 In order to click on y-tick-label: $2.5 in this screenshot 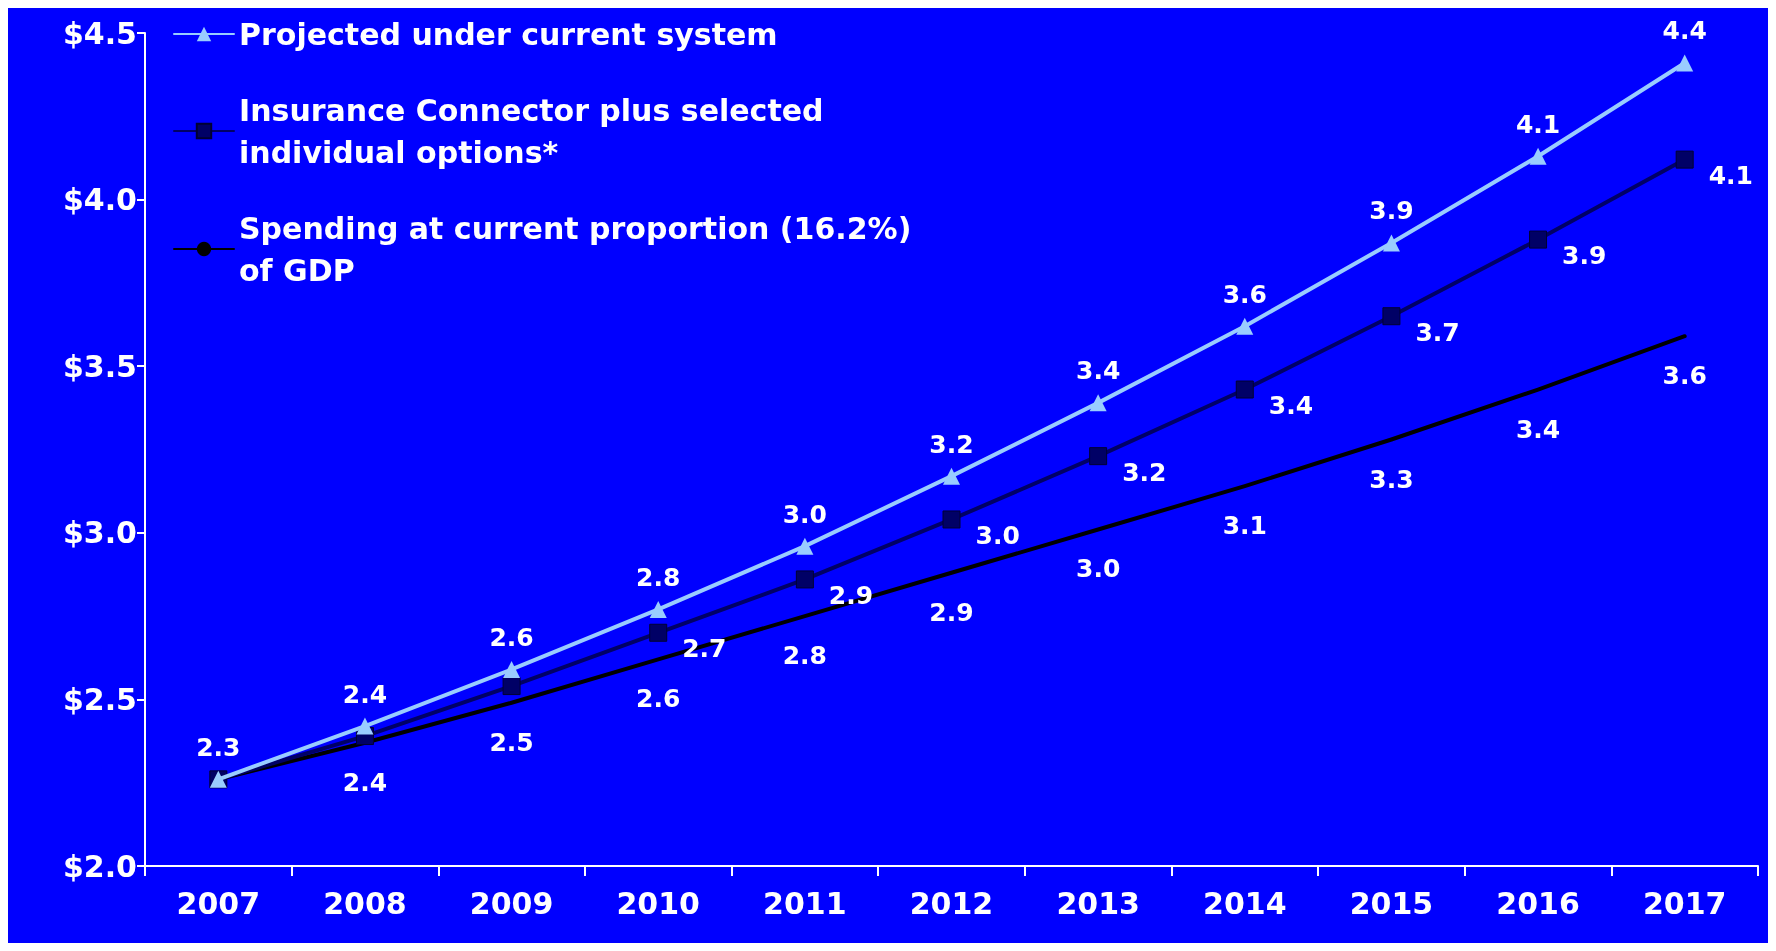, I will do `click(99, 699)`.